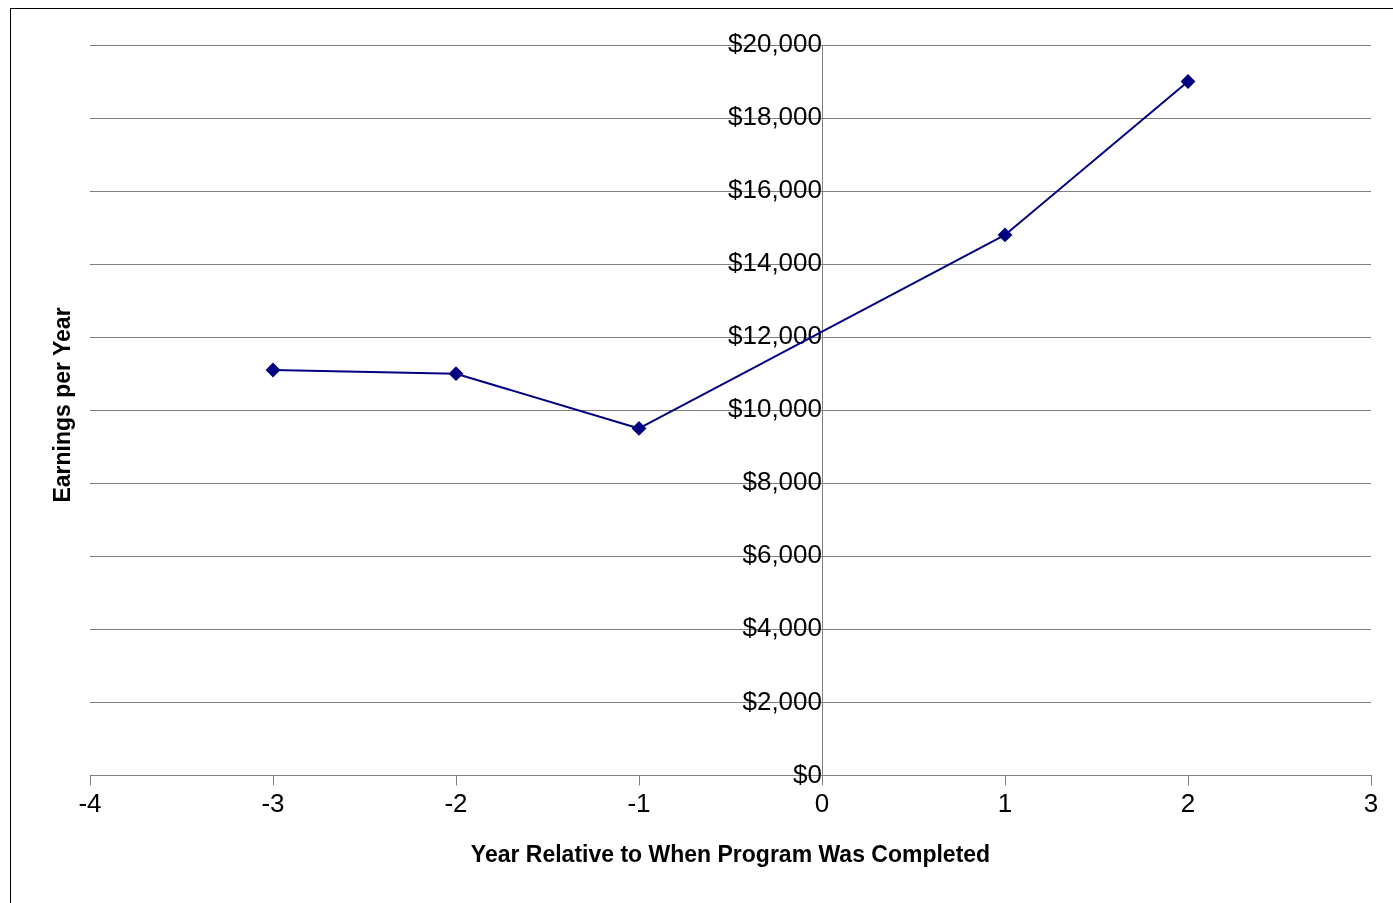 This screenshot has height=903, width=1393. Describe the element at coordinates (775, 189) in the screenshot. I see `y-tick-label: $16,000` at that location.